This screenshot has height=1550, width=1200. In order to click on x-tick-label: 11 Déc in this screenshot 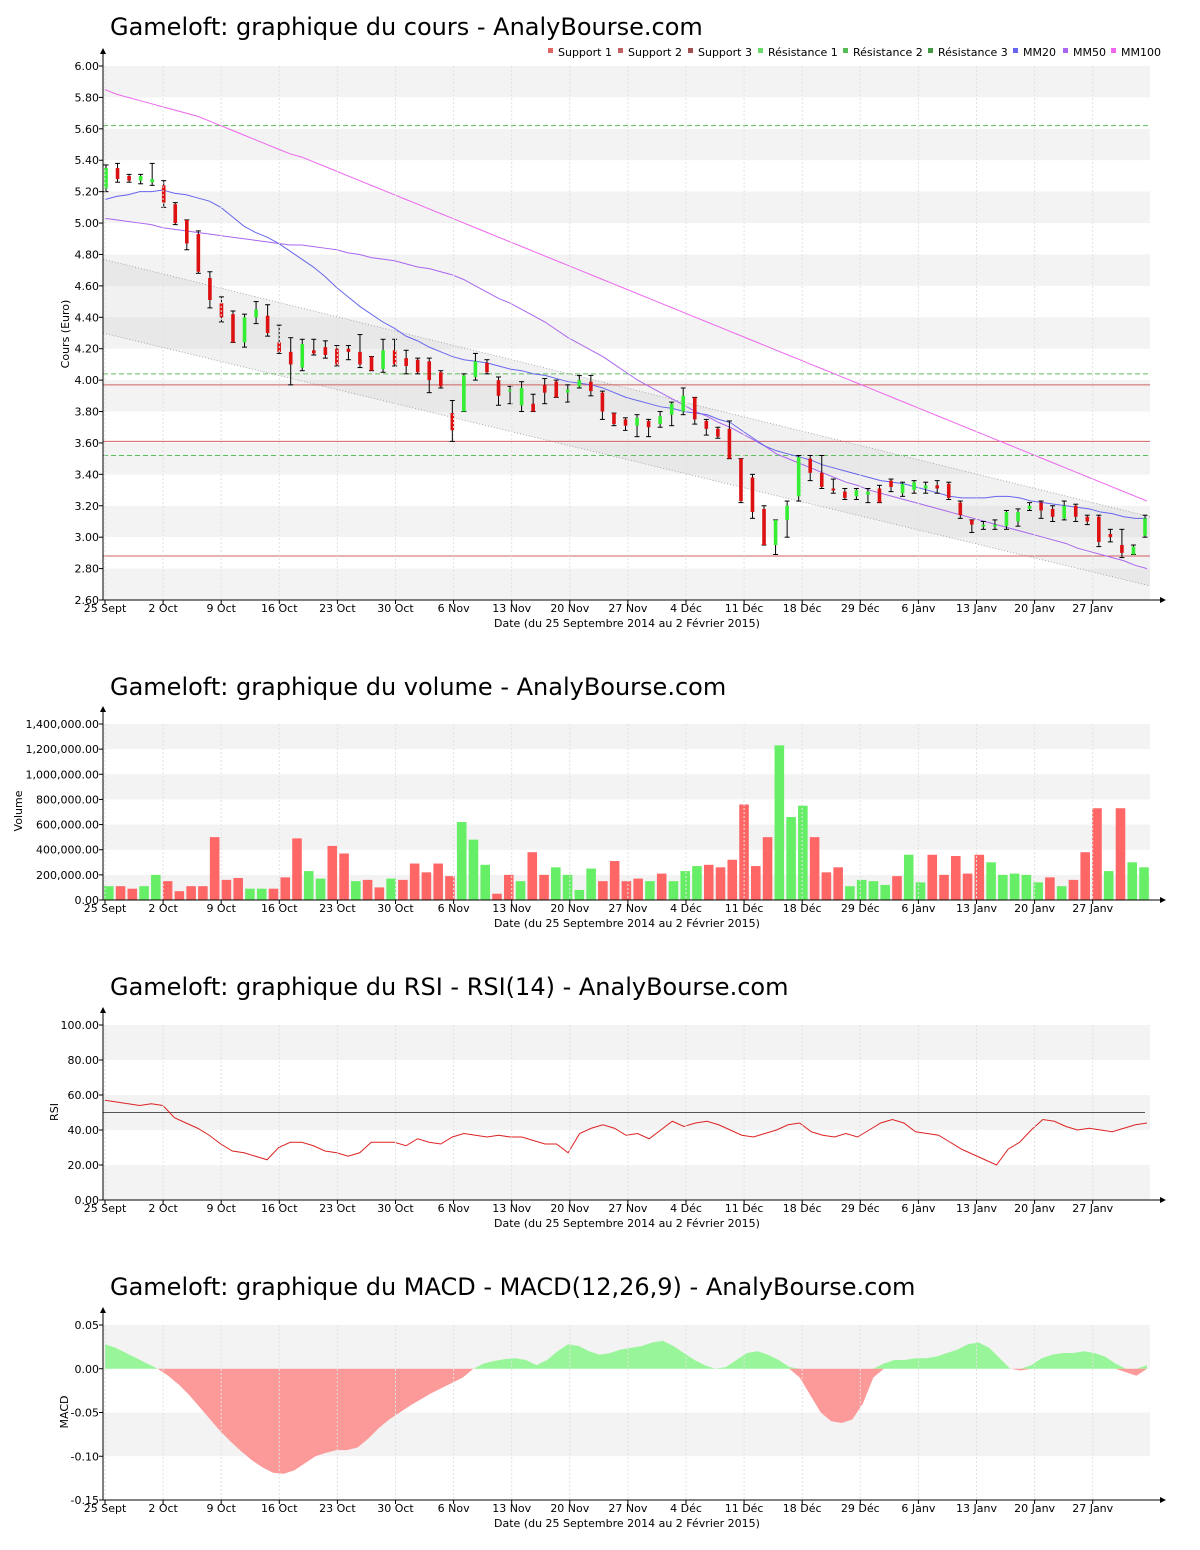, I will do `click(744, 1208)`.